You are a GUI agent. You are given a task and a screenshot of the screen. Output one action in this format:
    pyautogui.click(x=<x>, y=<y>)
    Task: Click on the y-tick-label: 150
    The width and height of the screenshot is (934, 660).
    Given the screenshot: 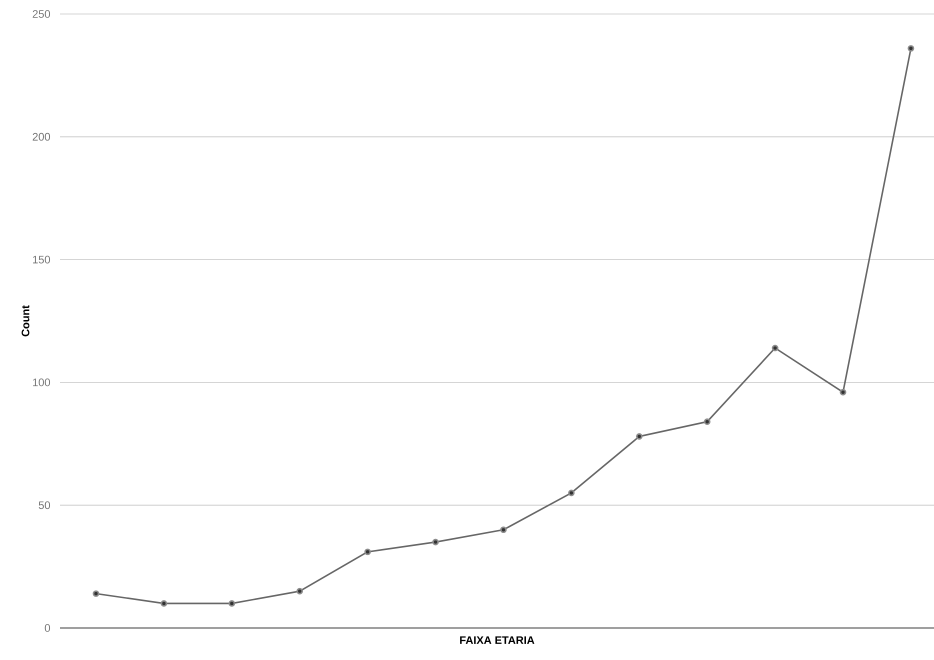 What is the action you would take?
    pyautogui.click(x=41, y=260)
    